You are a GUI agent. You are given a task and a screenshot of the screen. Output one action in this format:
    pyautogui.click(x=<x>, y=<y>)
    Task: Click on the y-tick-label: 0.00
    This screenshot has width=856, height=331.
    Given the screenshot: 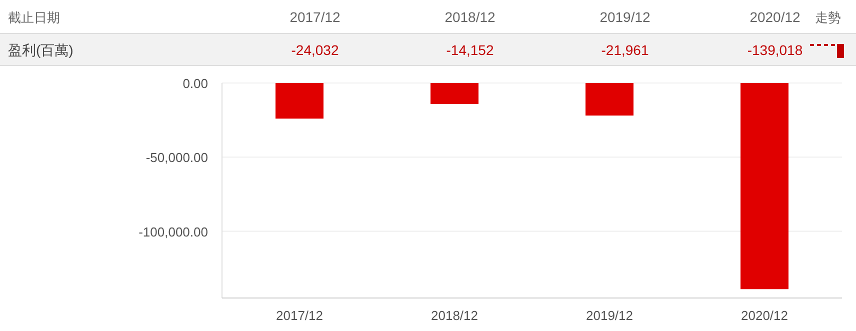 What is the action you would take?
    pyautogui.click(x=195, y=83)
    